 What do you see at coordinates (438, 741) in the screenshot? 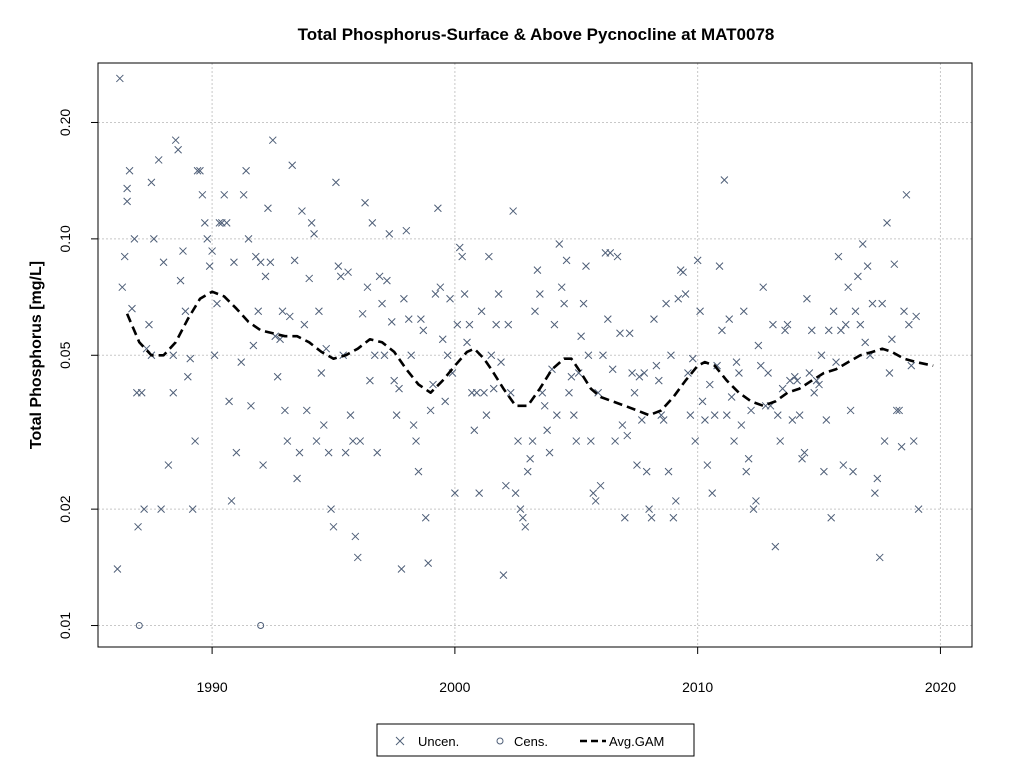
I see `legend-uncen-label: Uncen.` at bounding box center [438, 741].